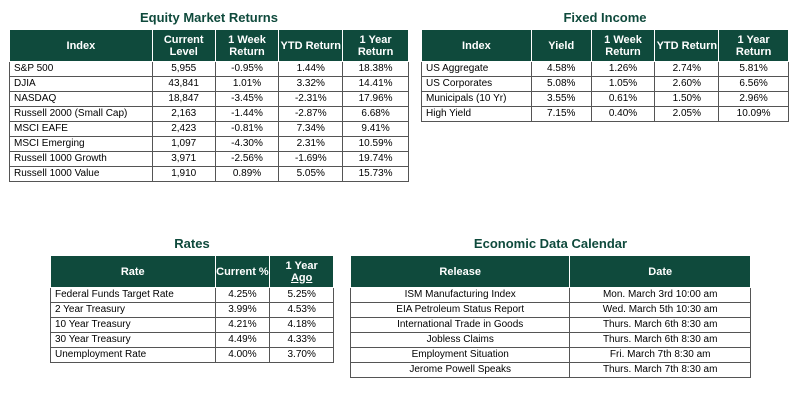  What do you see at coordinates (753, 84) in the screenshot?
I see `row-value: 6.56%` at bounding box center [753, 84].